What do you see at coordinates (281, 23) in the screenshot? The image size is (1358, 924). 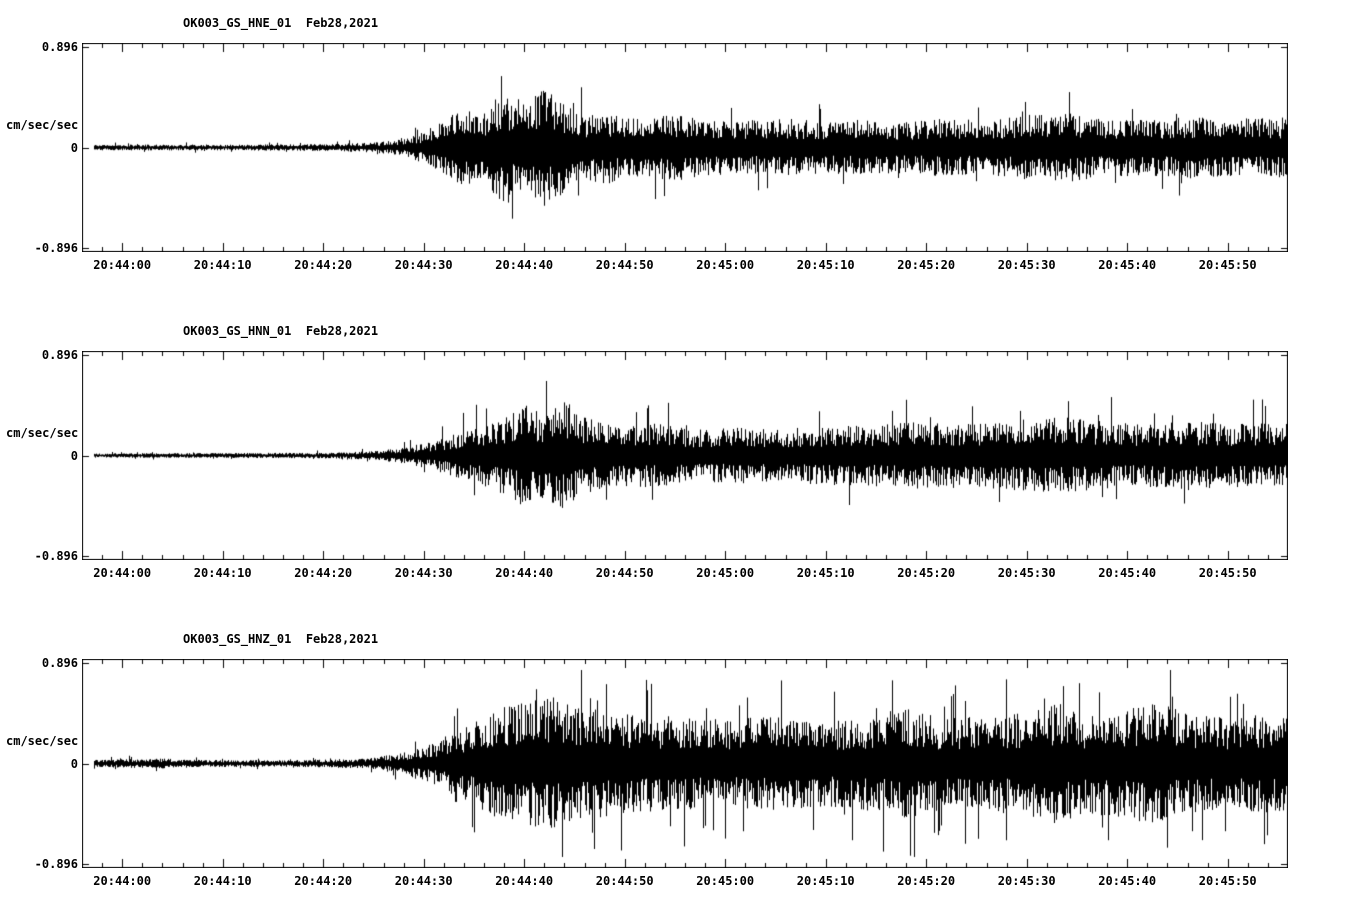 I see `panel-title: OK003_GS_HNE_01 Feb28,2021` at bounding box center [281, 23].